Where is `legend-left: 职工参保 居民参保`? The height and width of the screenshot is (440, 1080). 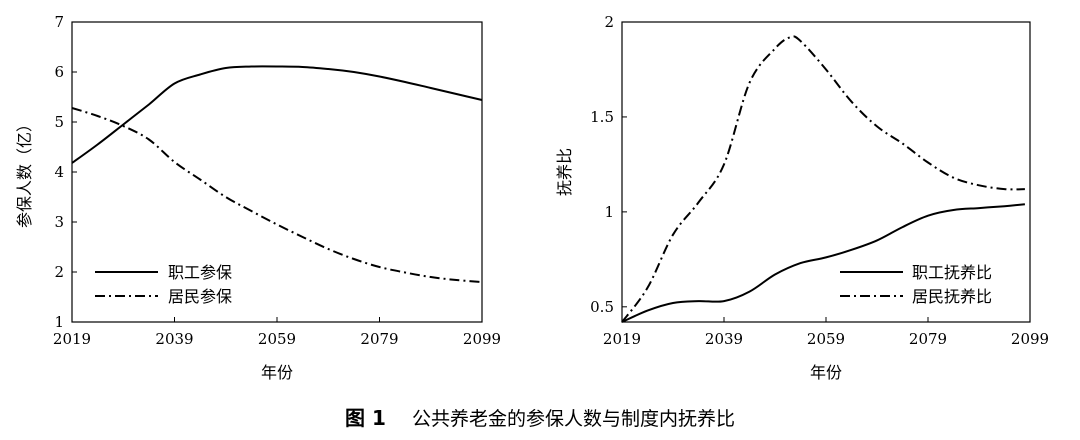
legend-left: 职工参保 居民参保 is located at coordinates (163, 284).